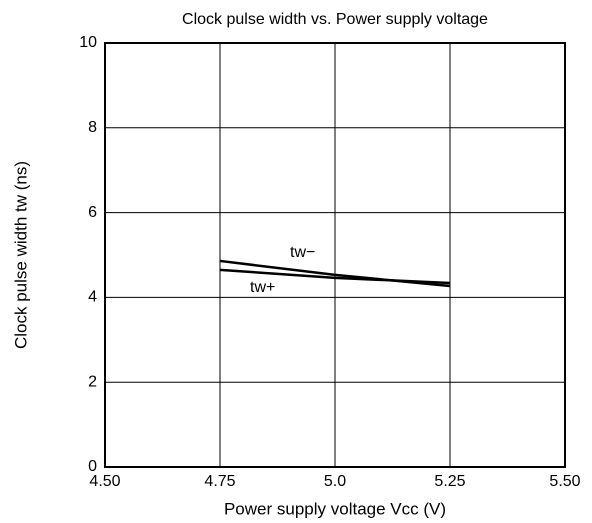  I want to click on x-tick-label: 4.75, so click(219, 481).